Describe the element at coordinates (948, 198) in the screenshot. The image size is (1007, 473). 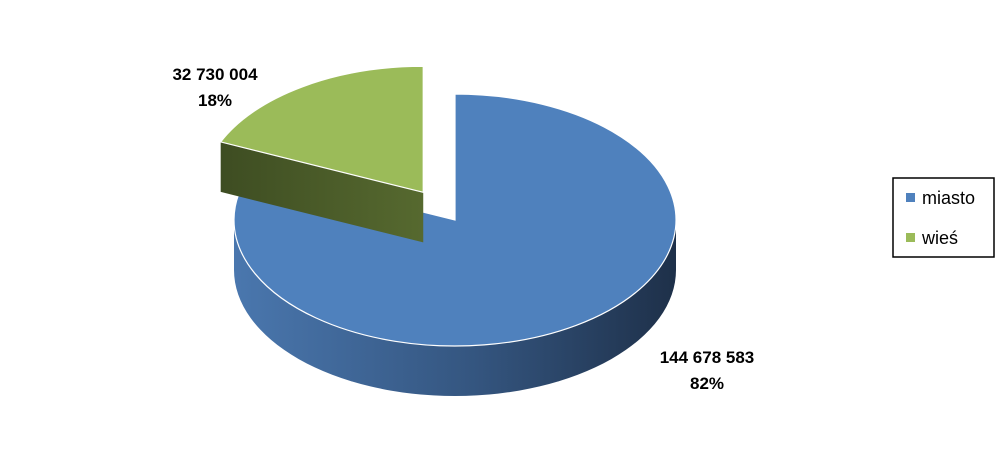
I see `legend-label: miasto` at that location.